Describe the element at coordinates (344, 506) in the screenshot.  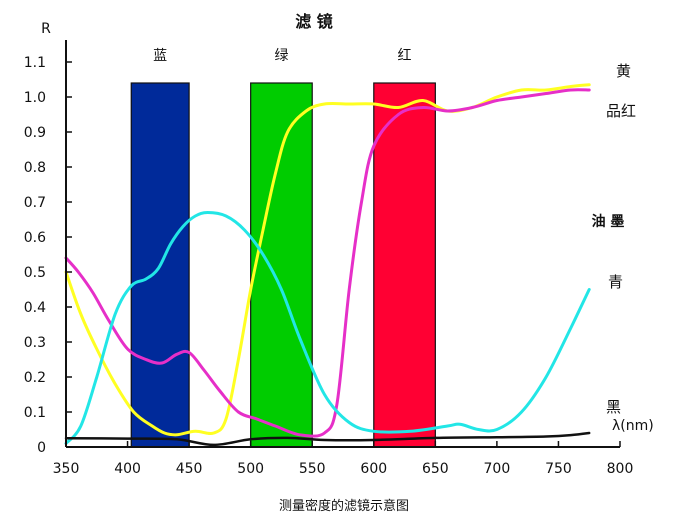
I see `chart-caption: 测量密度的滤镜示意图` at that location.